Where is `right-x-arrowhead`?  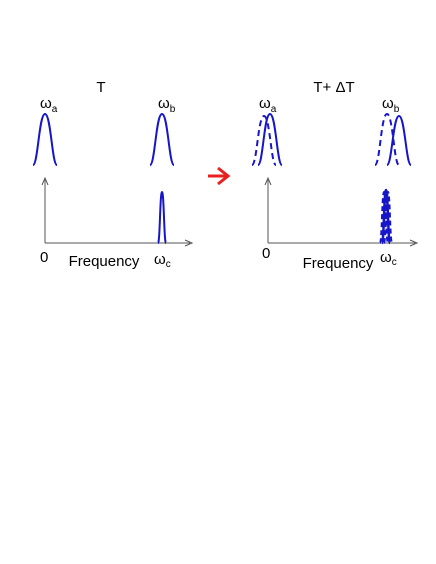 right-x-arrowhead is located at coordinates (414, 243).